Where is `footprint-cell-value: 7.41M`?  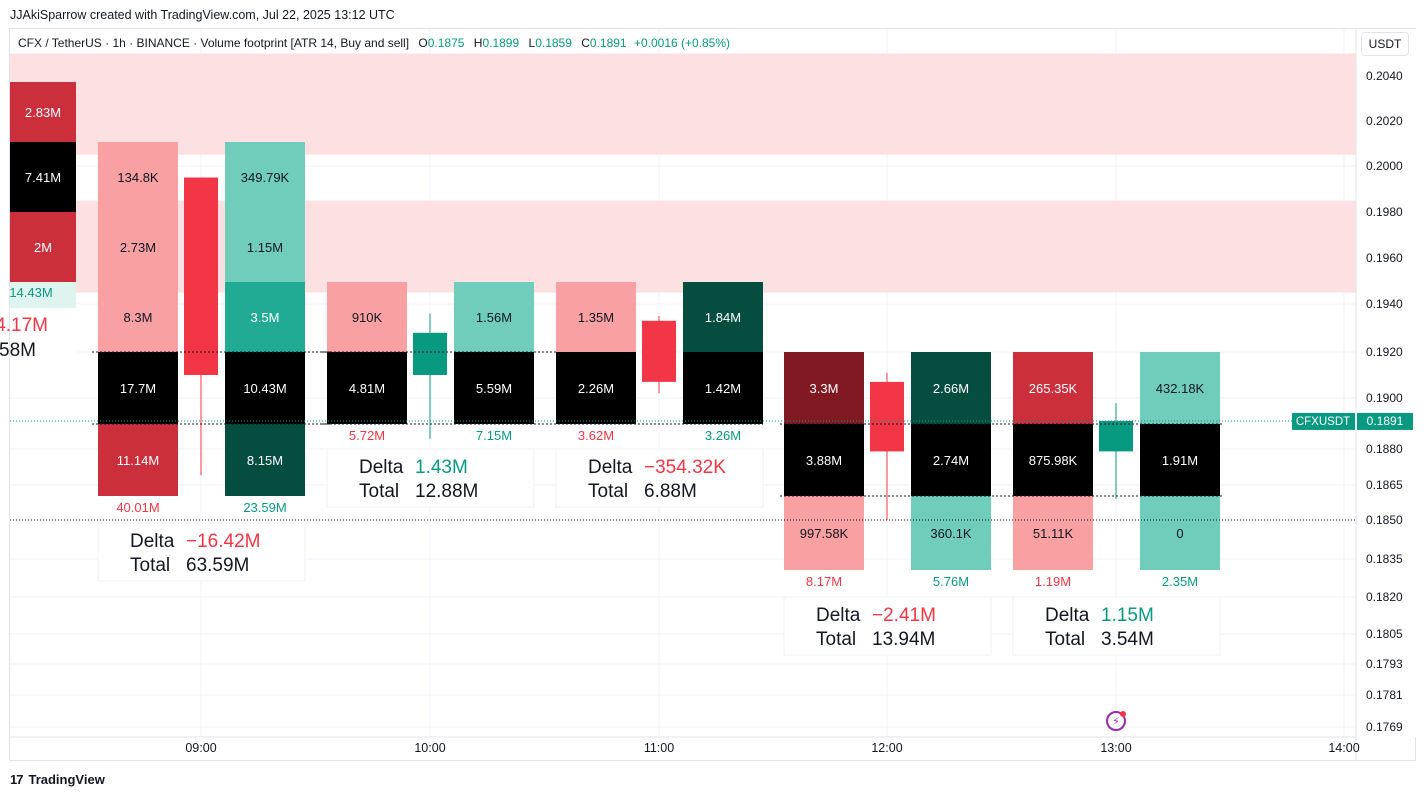 footprint-cell-value: 7.41M is located at coordinates (43, 177).